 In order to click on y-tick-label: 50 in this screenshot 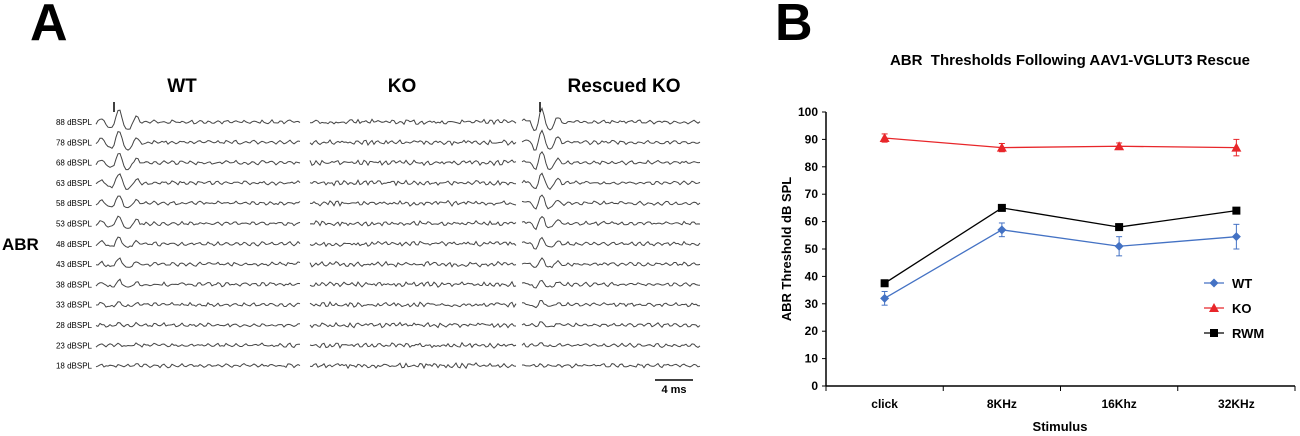, I will do `click(812, 249)`.